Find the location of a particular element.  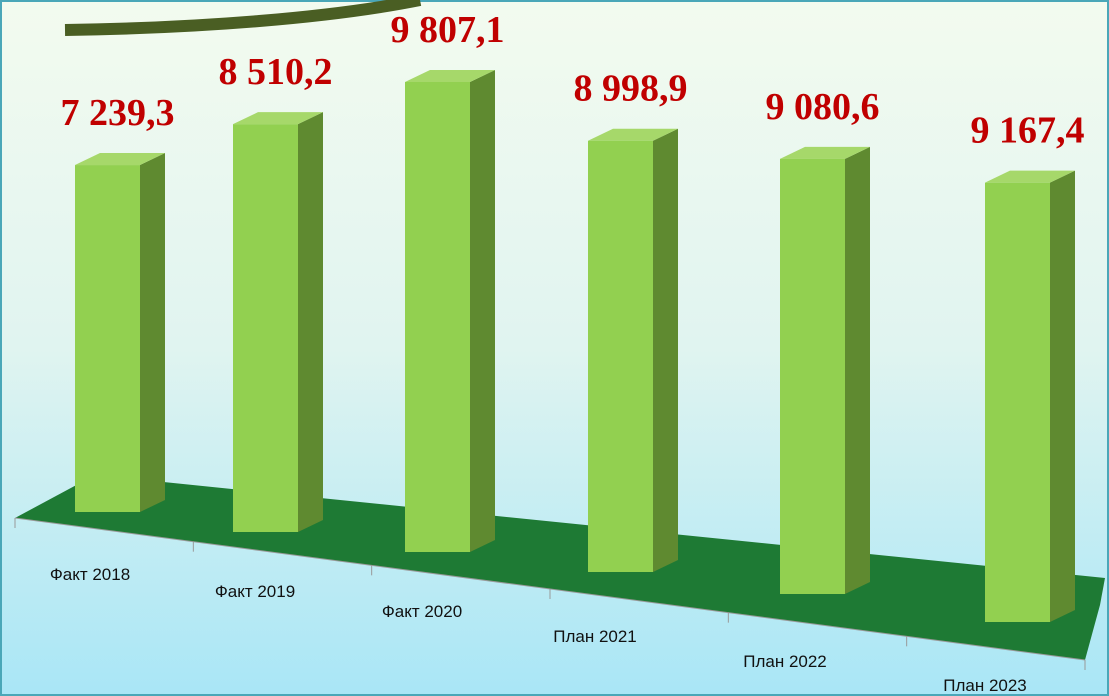

x-tick-label: Факт 2019 is located at coordinates (255, 591).